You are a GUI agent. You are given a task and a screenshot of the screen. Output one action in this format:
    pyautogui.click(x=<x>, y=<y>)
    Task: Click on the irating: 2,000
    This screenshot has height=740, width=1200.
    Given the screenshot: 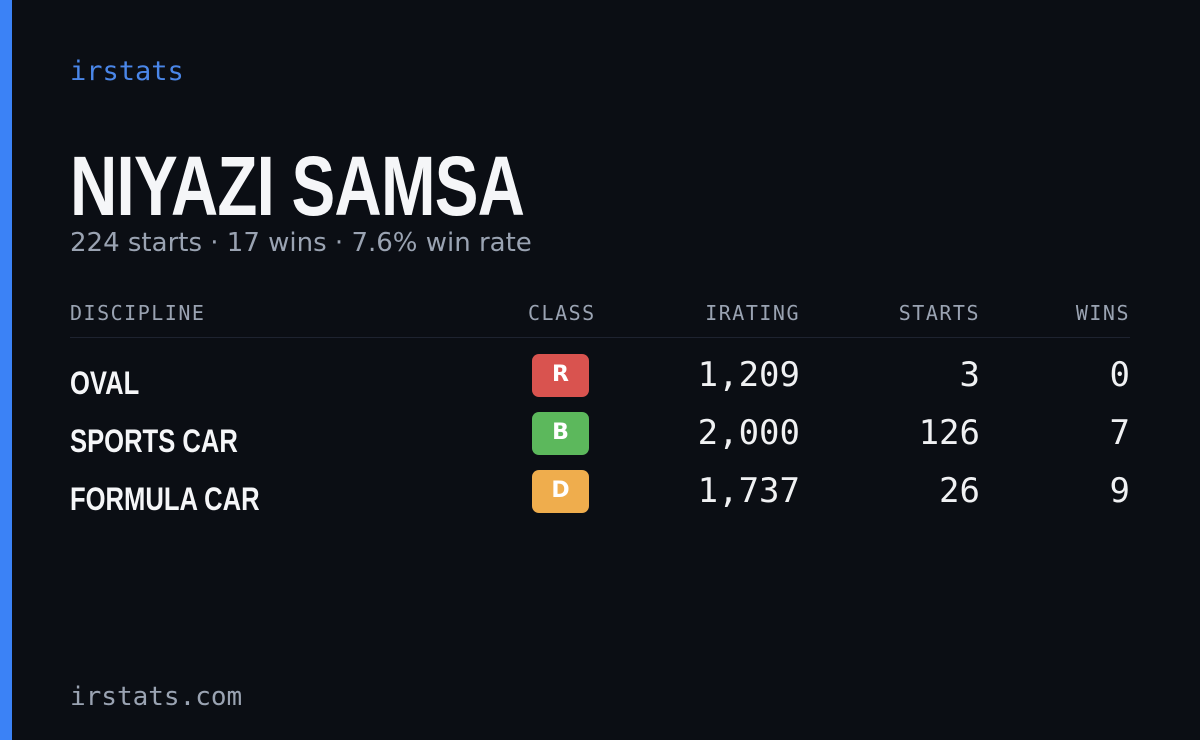 What is the action you would take?
    pyautogui.click(x=748, y=433)
    